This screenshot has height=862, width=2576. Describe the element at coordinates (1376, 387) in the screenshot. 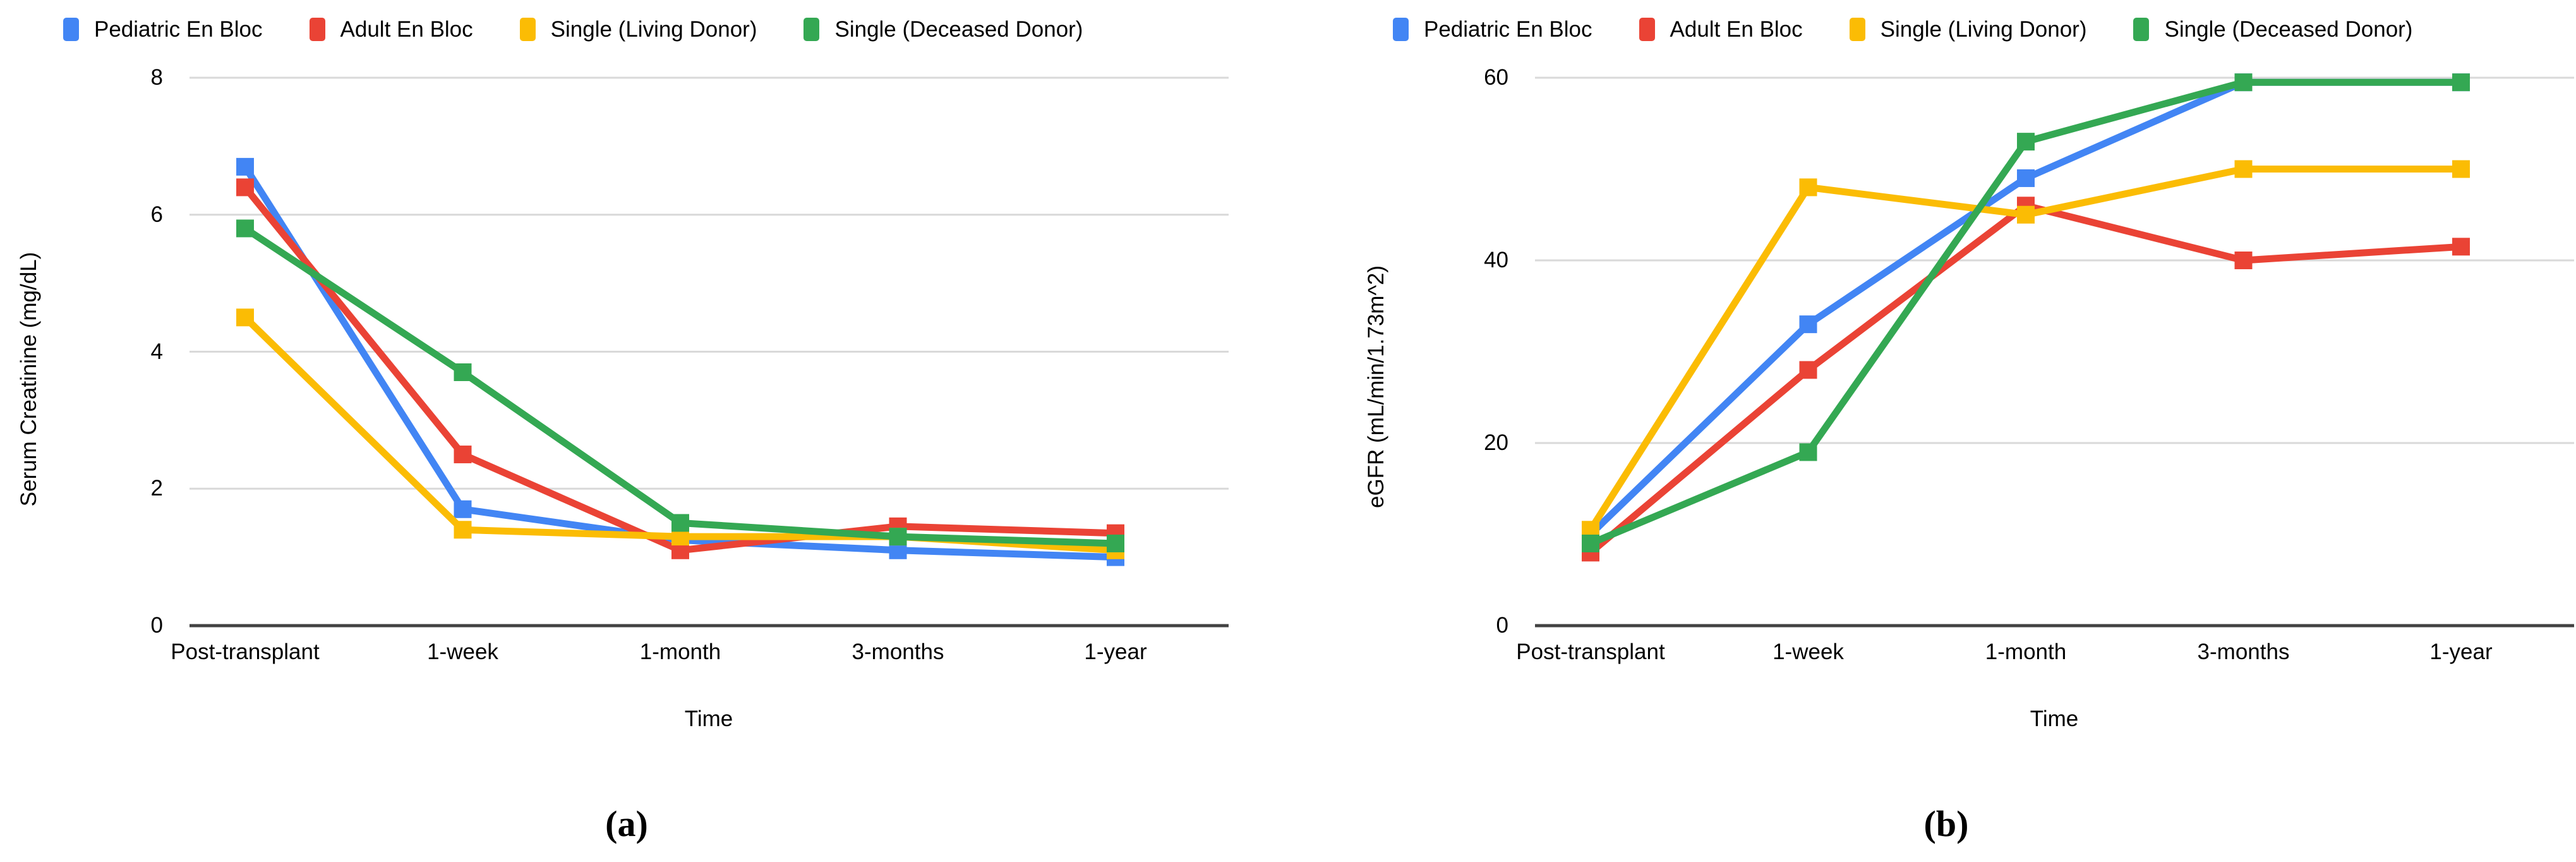

I see `y-axis-title: eGFR (mL/min/1.73m^2)` at that location.